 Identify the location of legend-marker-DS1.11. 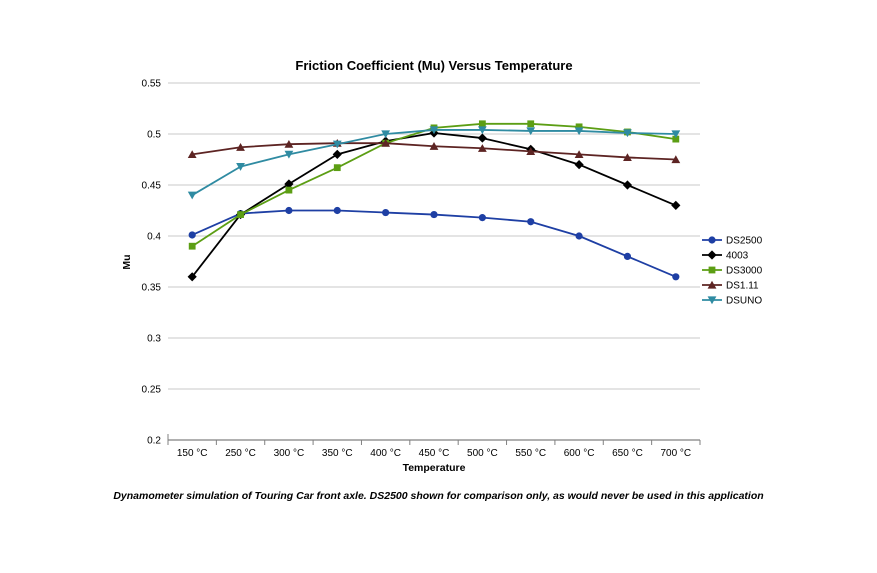
(712, 284).